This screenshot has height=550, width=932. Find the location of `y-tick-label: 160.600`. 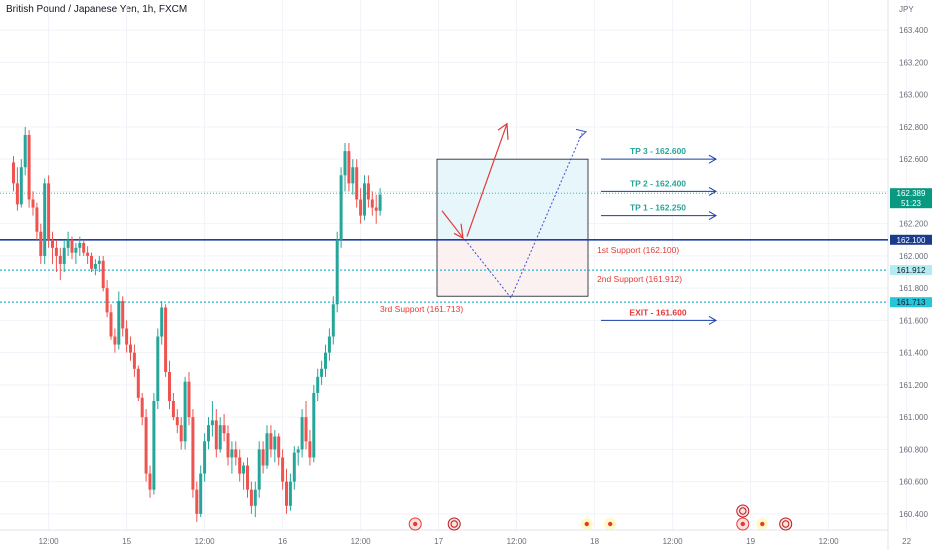

y-tick-label: 160.600 is located at coordinates (913, 482).